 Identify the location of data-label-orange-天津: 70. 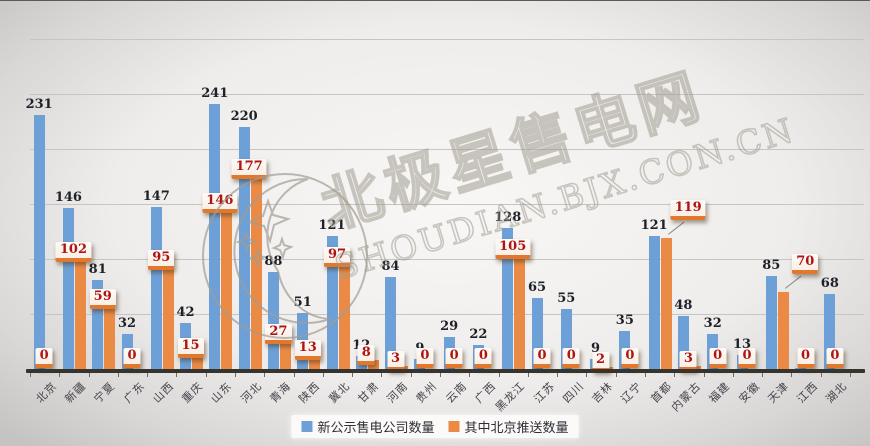
(805, 264).